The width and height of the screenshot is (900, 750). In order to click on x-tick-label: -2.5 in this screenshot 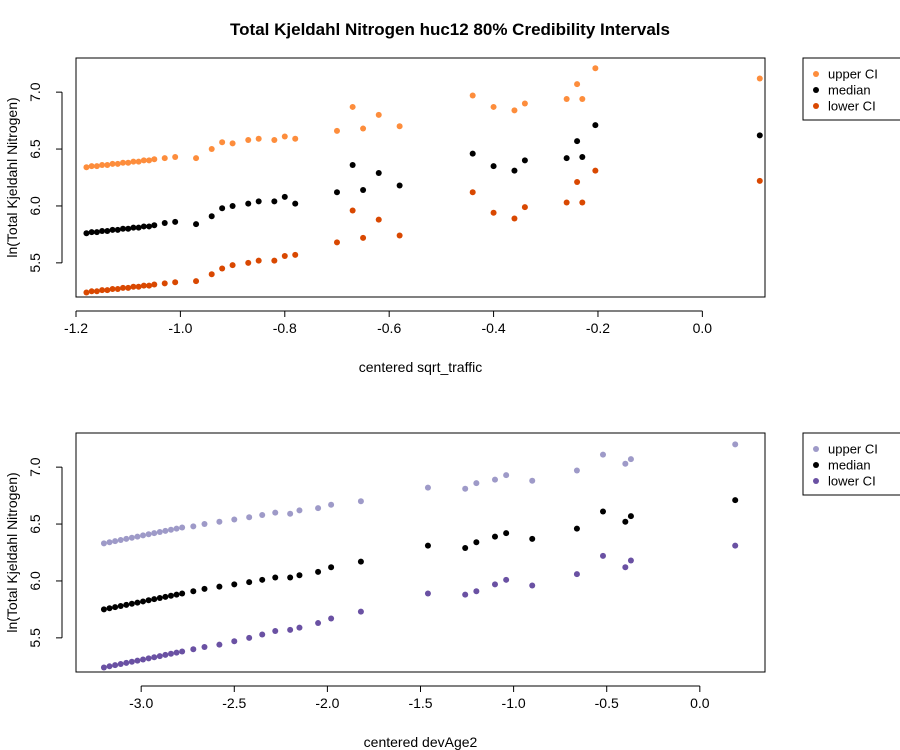, I will do `click(234, 703)`.